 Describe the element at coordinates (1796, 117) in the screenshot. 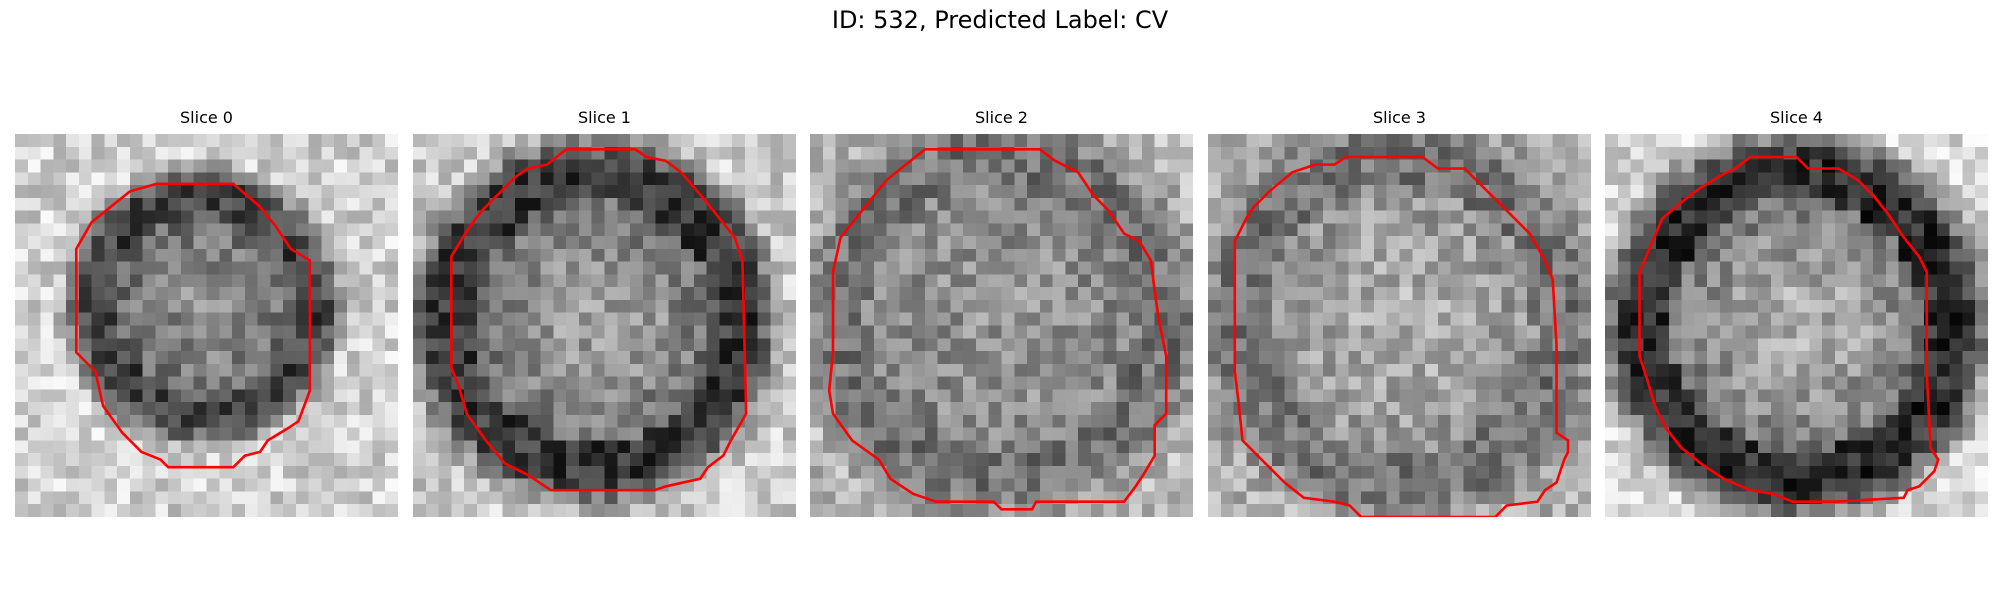

I see `slice-4-title: Slice 4` at that location.